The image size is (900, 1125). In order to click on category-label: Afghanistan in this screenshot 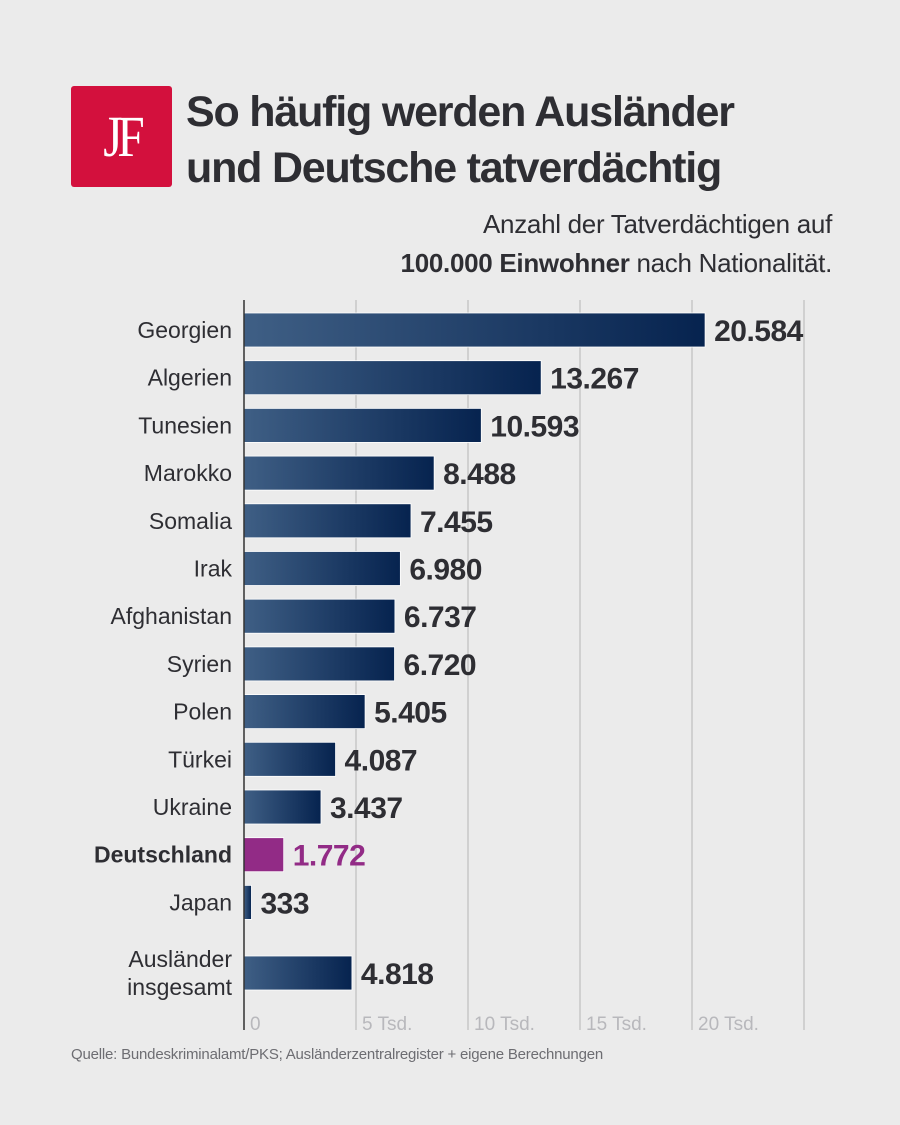, I will do `click(171, 616)`.